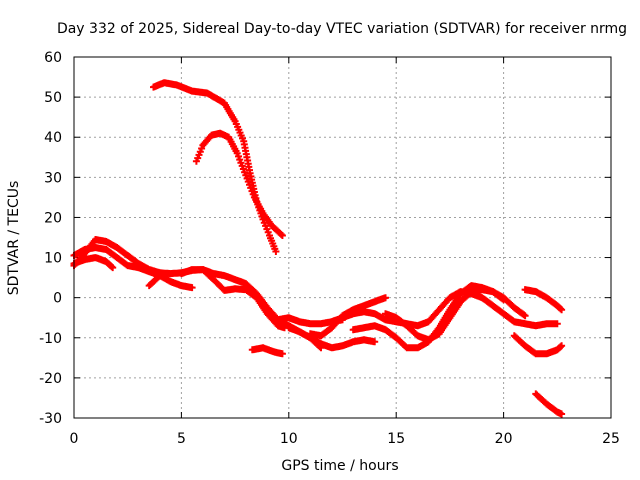 The width and height of the screenshot is (640, 480). I want to click on series-arc2, so click(239, 184).